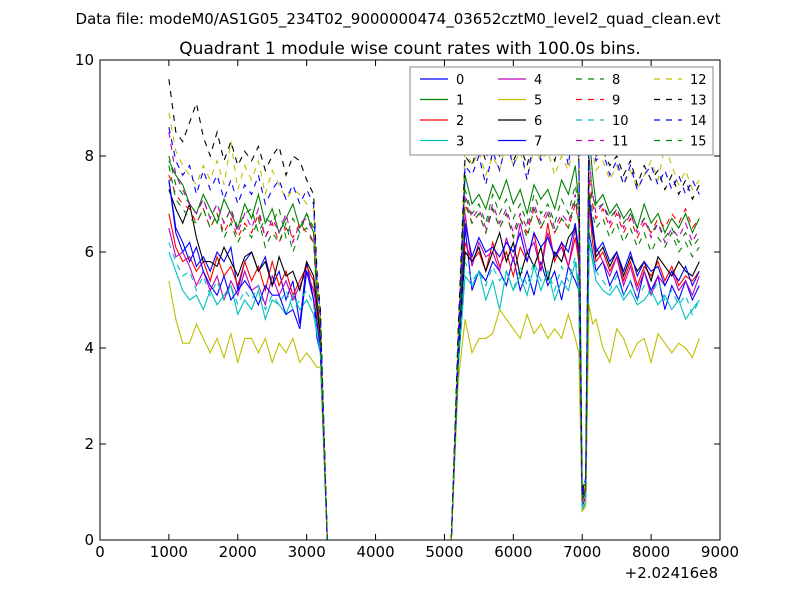 The width and height of the screenshot is (800, 600). What do you see at coordinates (460, 121) in the screenshot?
I see `legend-label-2: 2` at bounding box center [460, 121].